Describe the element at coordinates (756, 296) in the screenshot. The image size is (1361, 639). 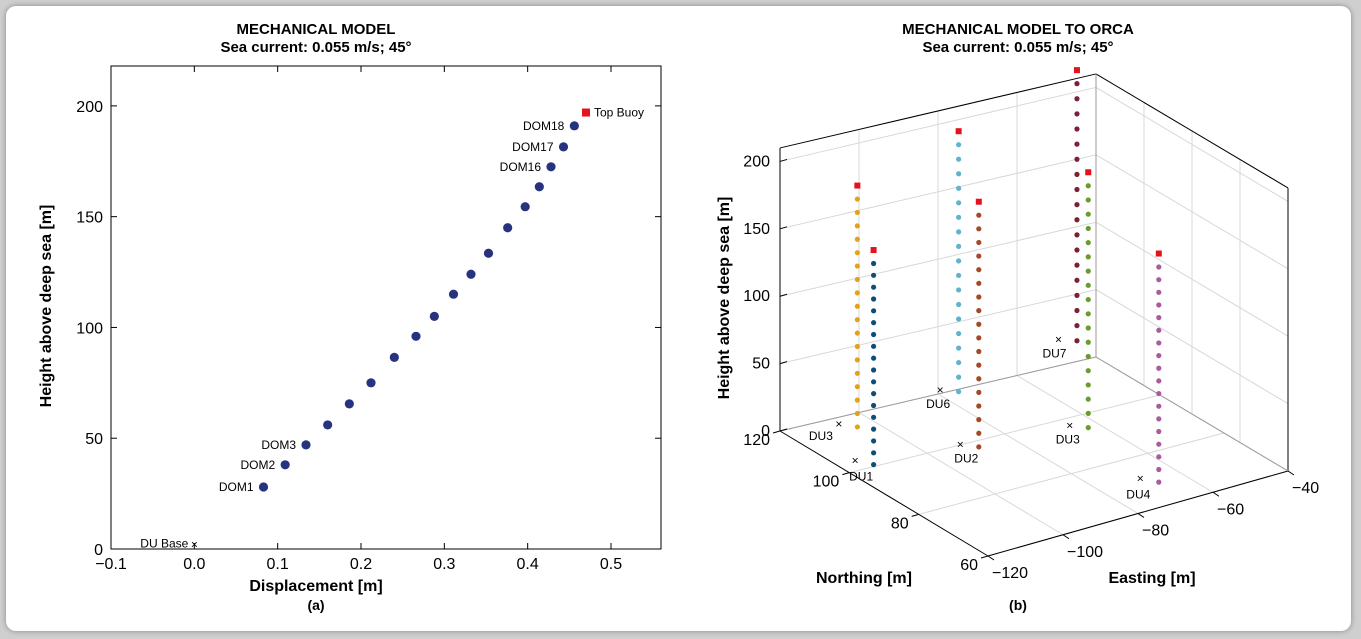
I see `z-tick-label: 100` at that location.